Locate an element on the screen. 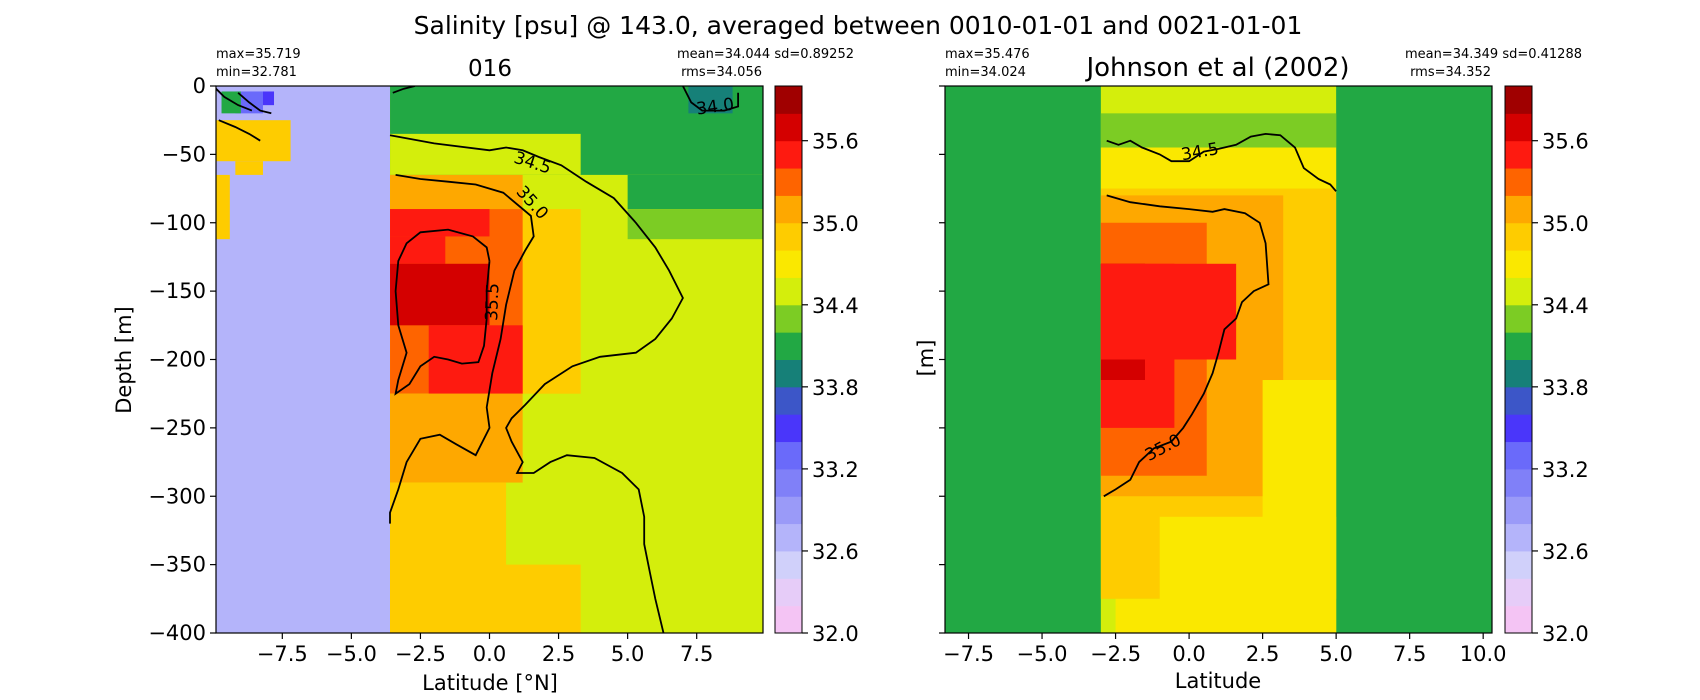 The image size is (1700, 700). colorbar-obs-swatches is located at coordinates (1518, 360).